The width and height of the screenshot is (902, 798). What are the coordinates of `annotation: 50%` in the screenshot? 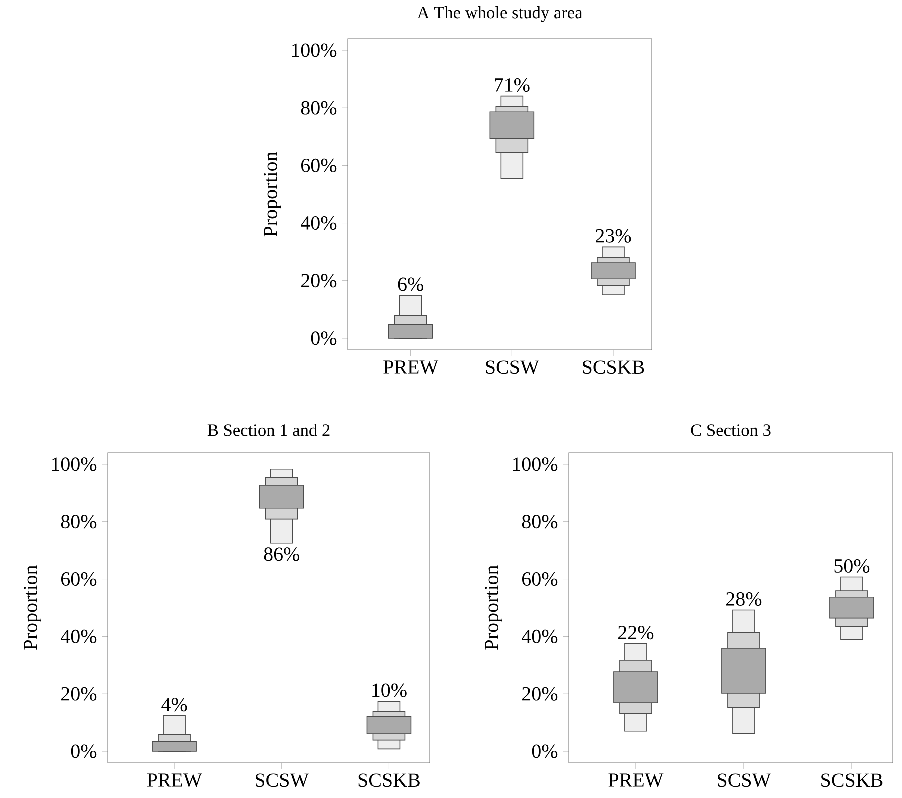 It's located at (852, 566).